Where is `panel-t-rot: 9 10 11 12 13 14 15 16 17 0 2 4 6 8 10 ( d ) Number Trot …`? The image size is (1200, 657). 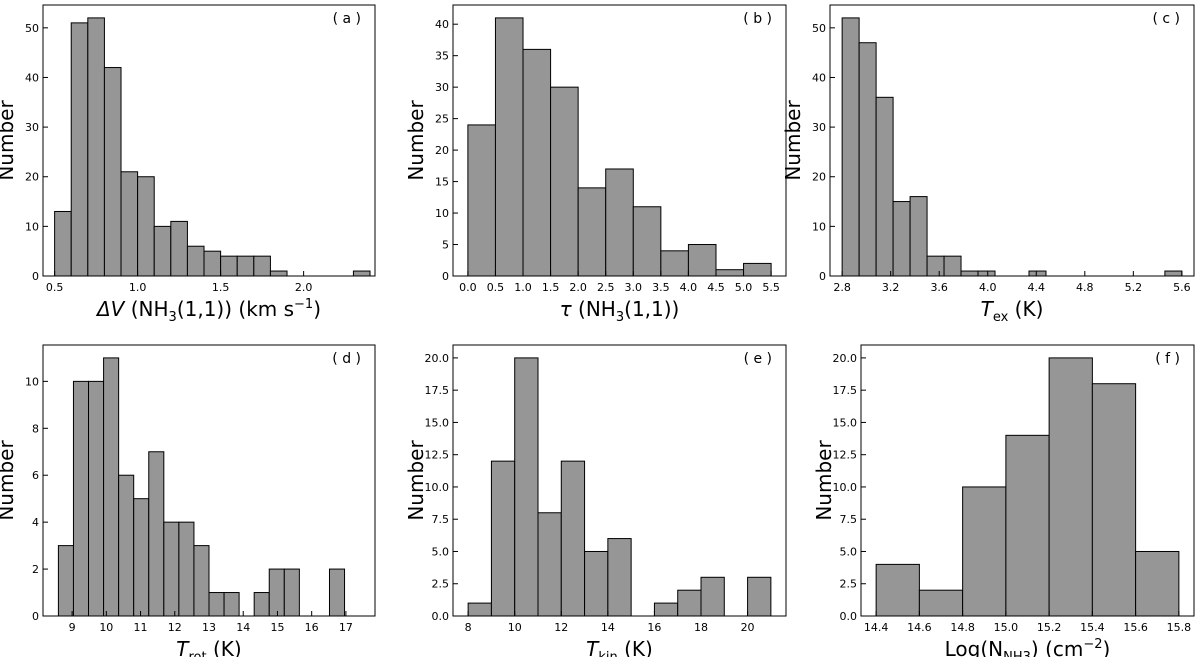 panel-t-rot: 9 10 11 12 13 14 15 16 17 0 2 4 6 8 10 ( d ) Number Trot … is located at coordinates (188, 500).